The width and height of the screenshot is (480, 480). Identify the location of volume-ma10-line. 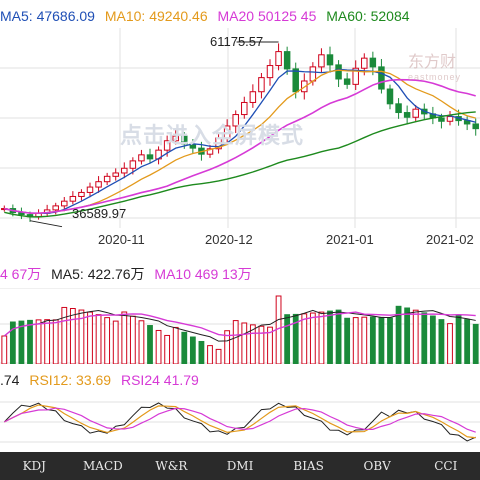
(239, 324).